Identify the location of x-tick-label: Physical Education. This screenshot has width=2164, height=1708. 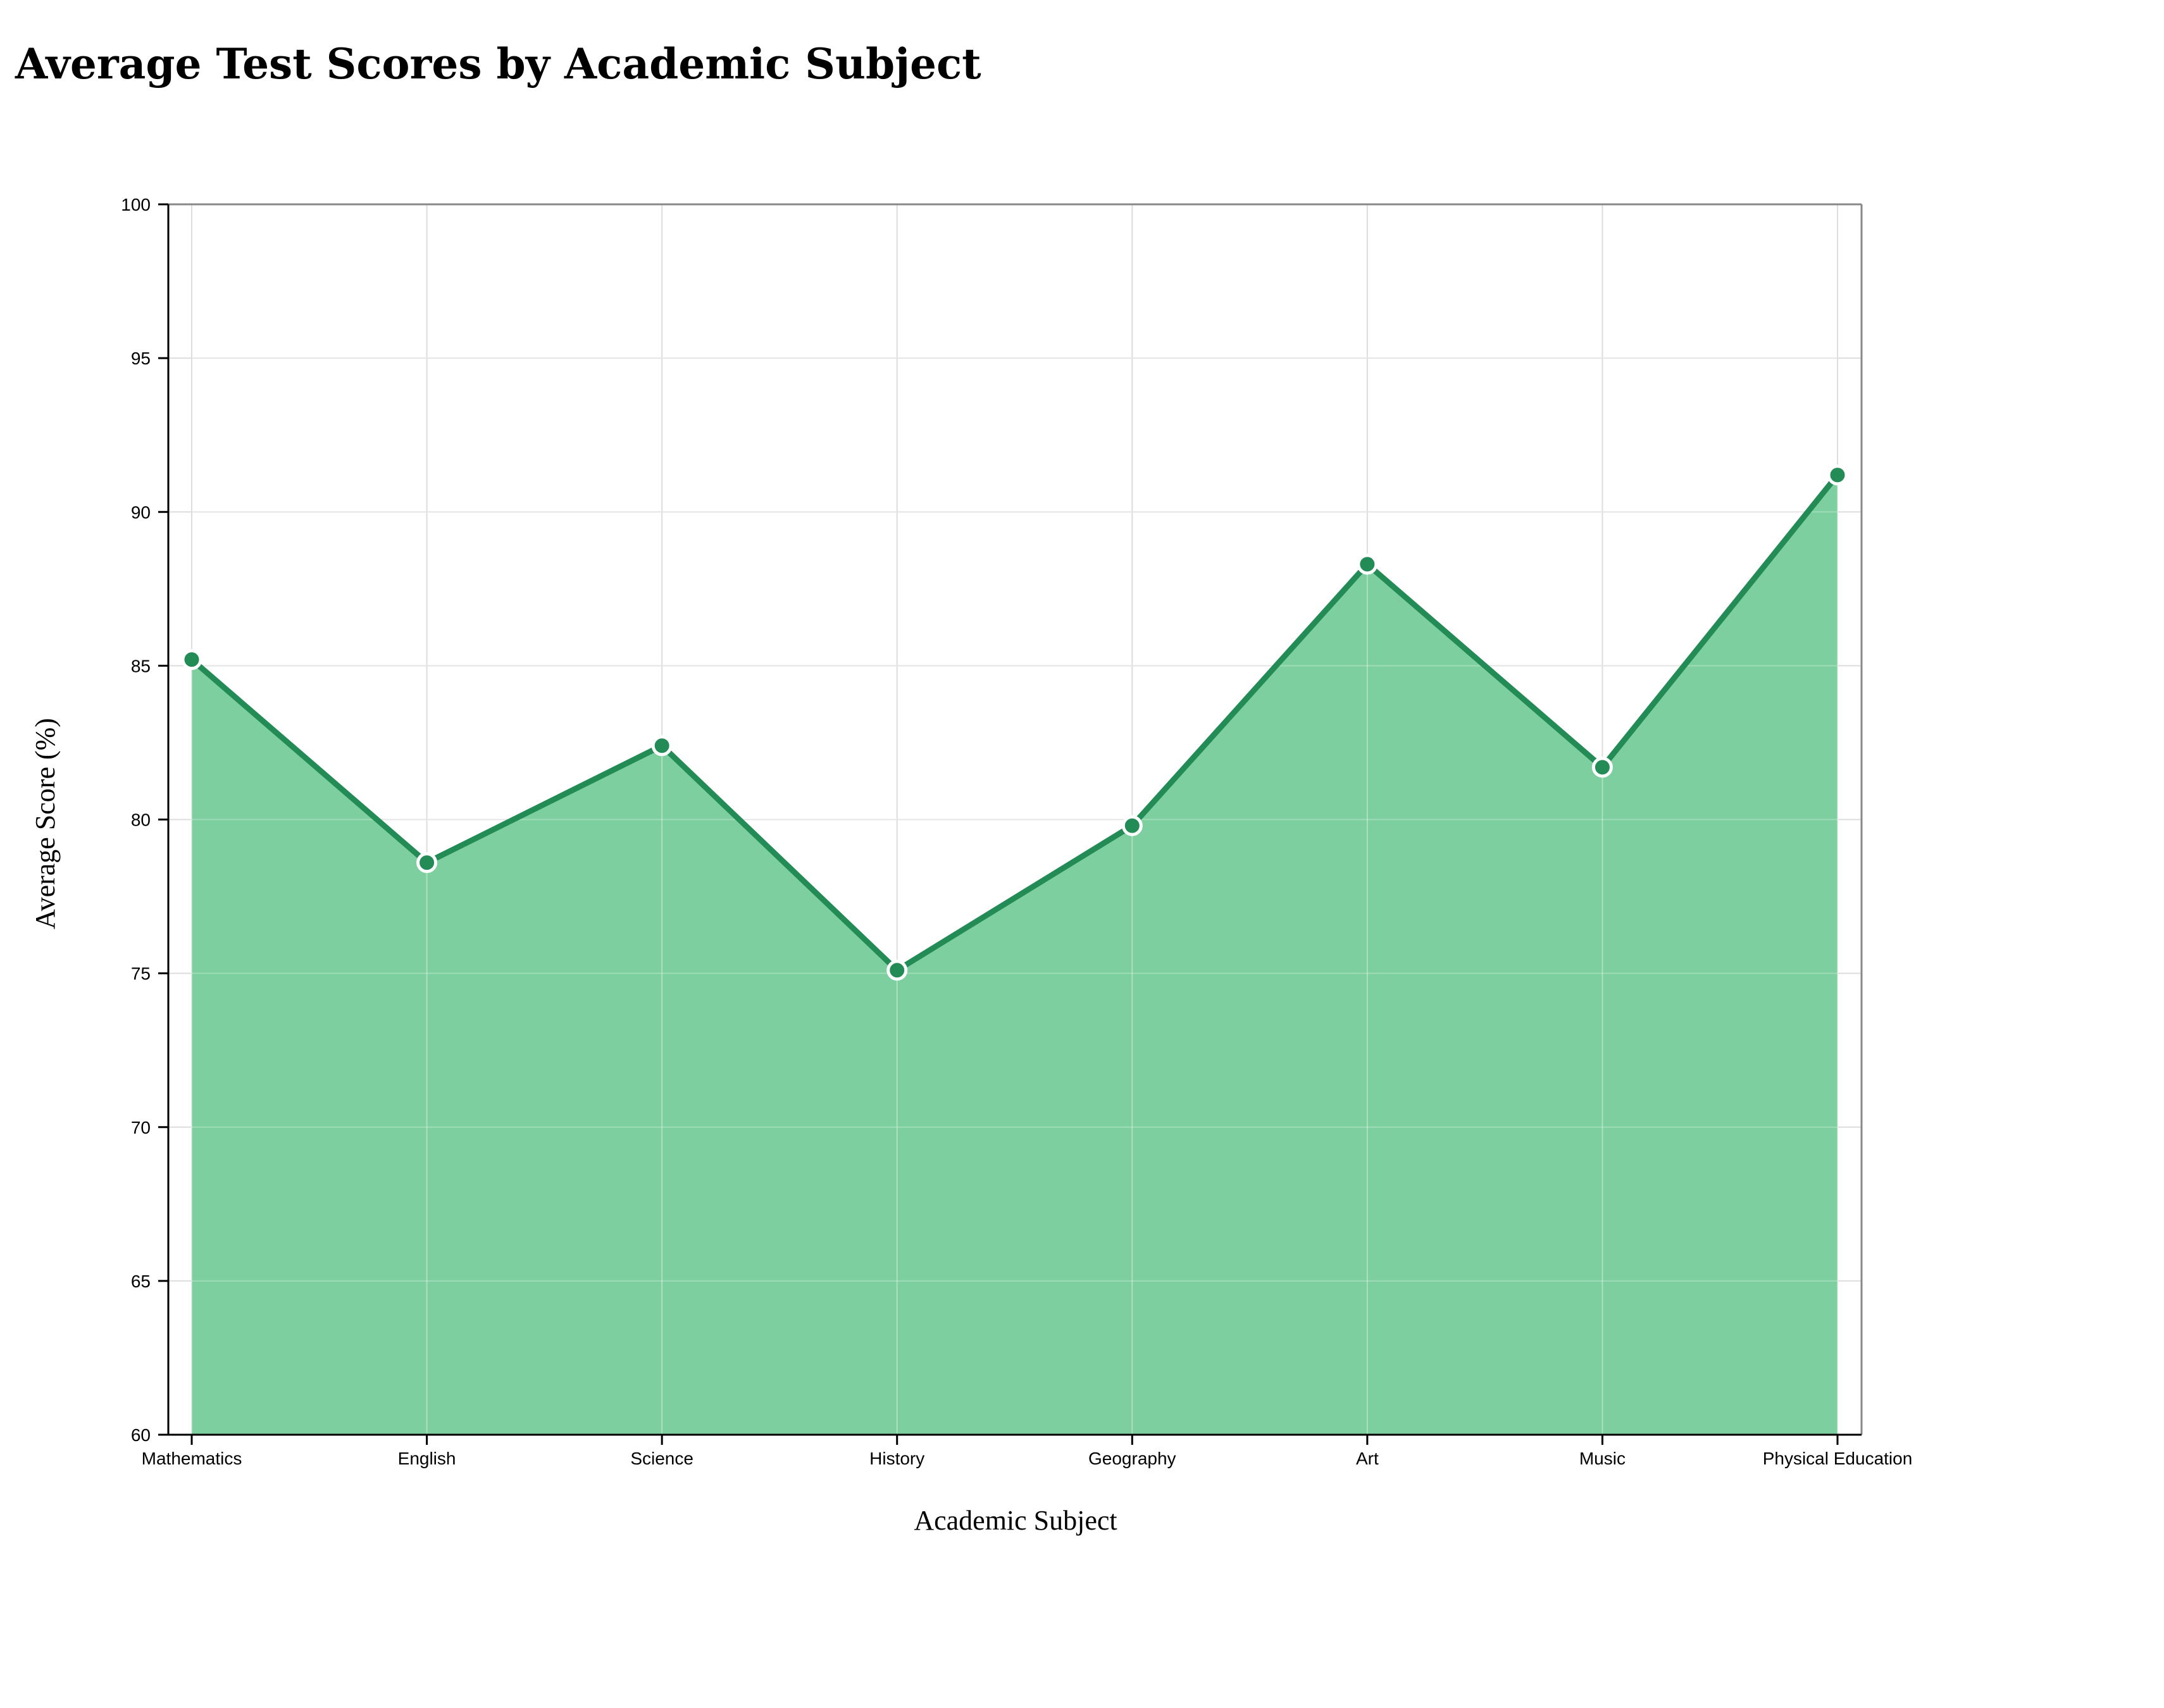
(1838, 1458).